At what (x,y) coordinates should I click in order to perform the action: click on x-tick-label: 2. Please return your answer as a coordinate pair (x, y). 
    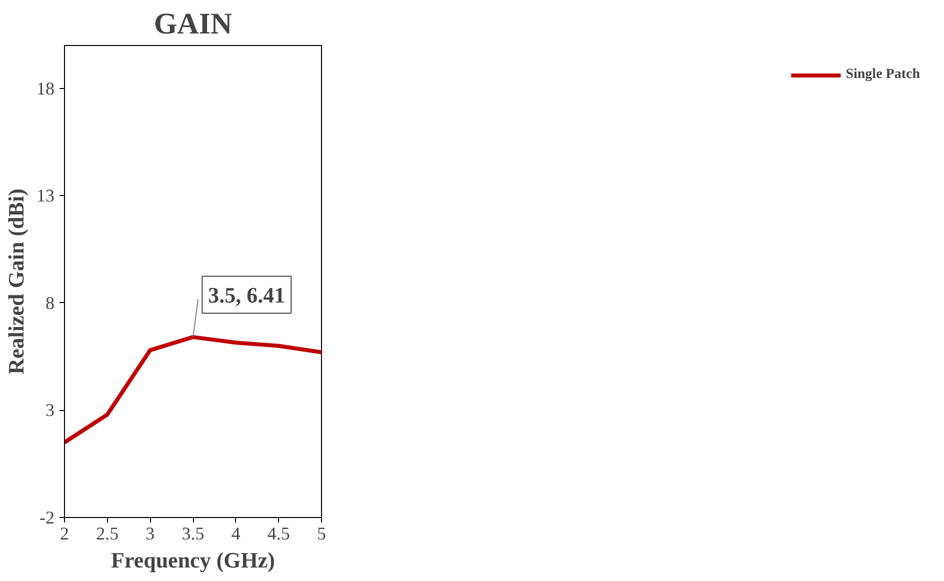
    Looking at the image, I should click on (64, 534).